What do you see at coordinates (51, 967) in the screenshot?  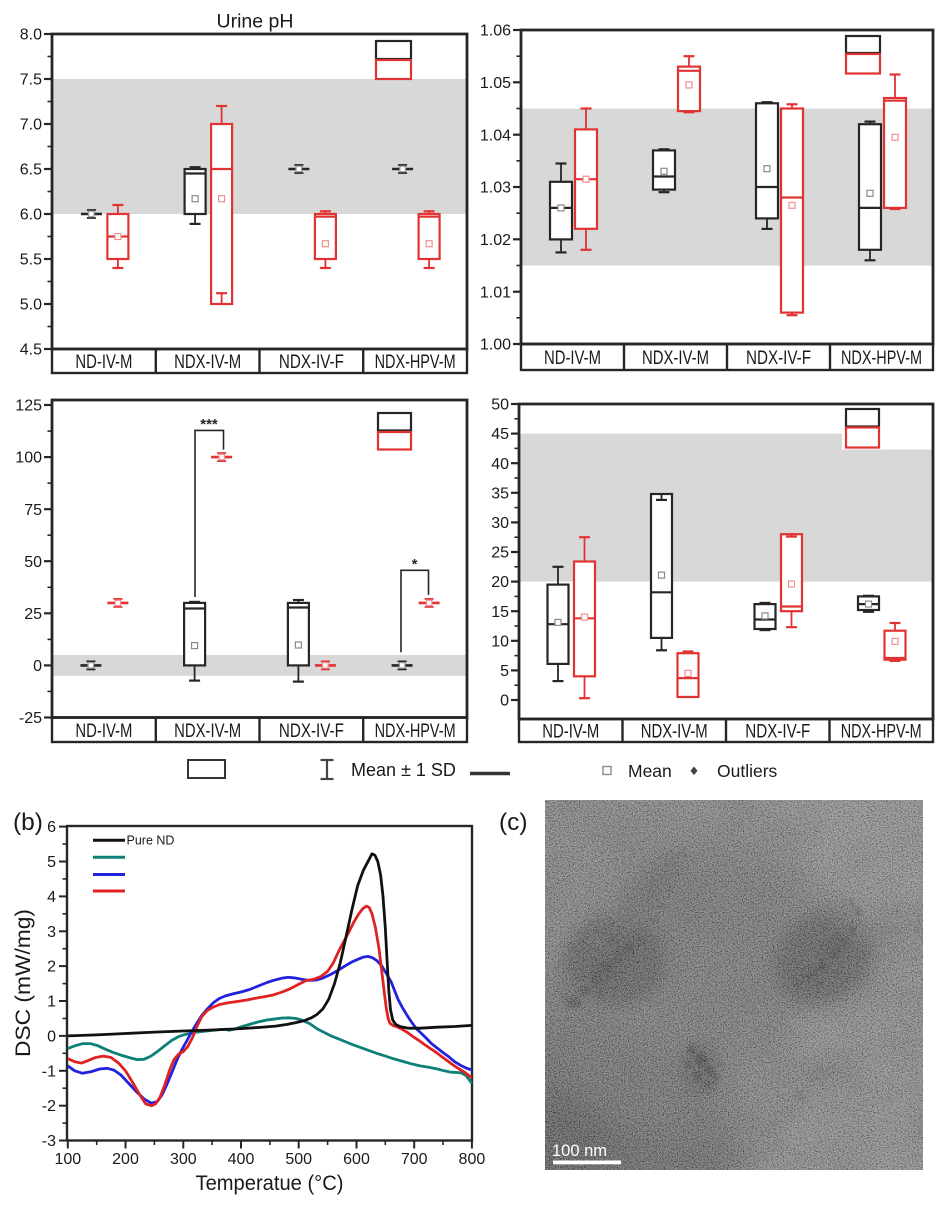 I see `svg-text: 2` at bounding box center [51, 967].